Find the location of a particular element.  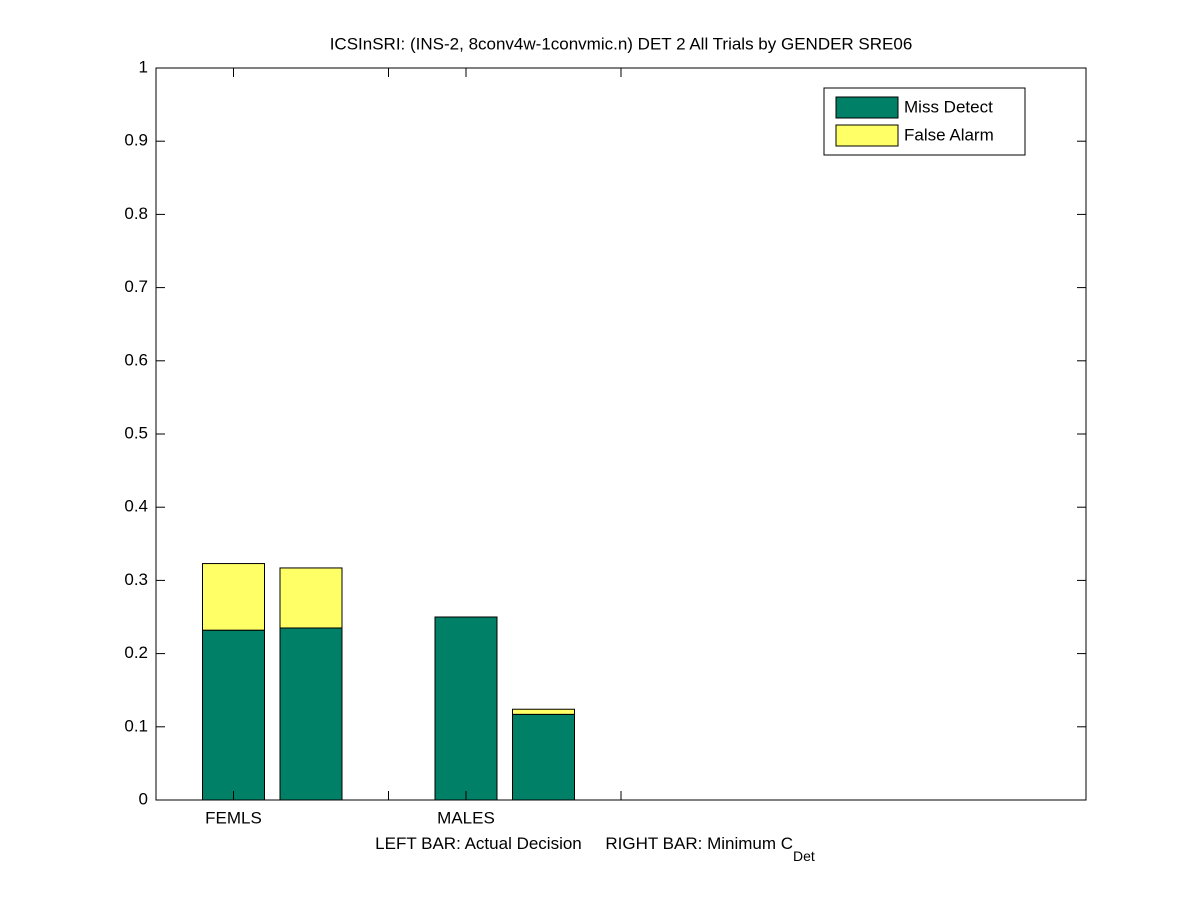

y-tick-label: 0.2 is located at coordinates (136, 652).